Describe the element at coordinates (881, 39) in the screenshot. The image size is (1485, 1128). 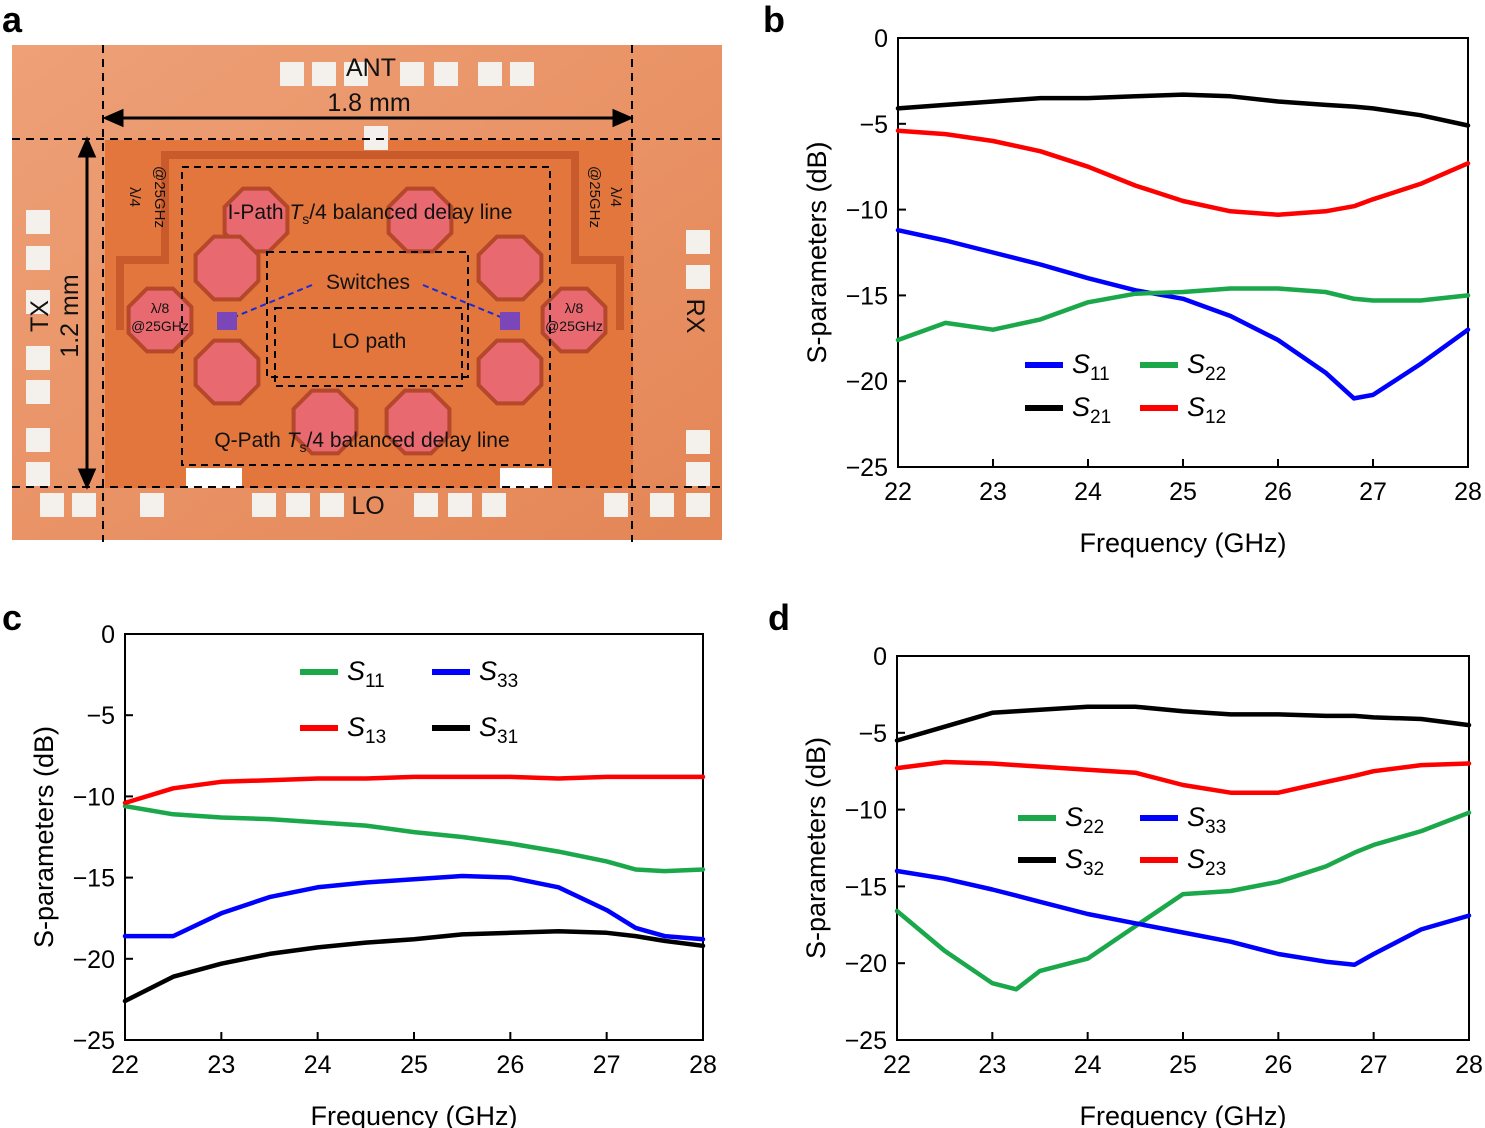
I see `y-tick-label: 0` at that location.